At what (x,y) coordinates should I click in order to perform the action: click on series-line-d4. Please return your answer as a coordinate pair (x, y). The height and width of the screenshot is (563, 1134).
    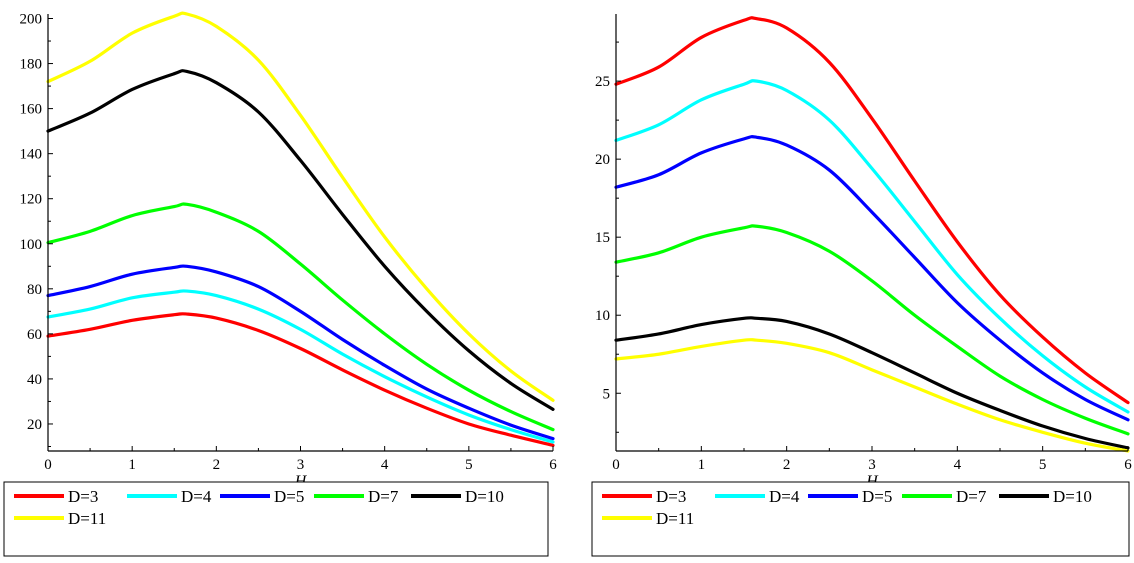
    Looking at the image, I should click on (300, 366).